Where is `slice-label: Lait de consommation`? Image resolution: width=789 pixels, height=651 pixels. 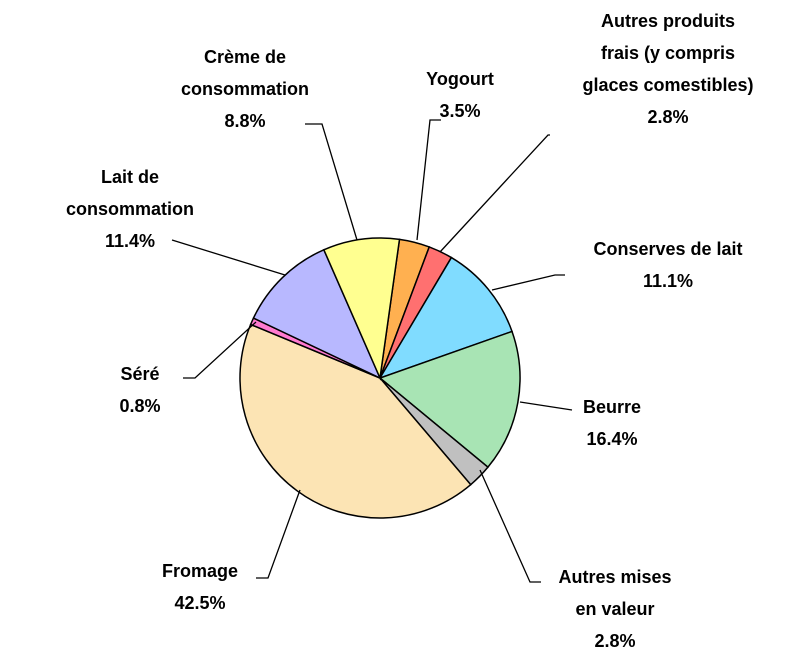 slice-label: Lait de consommation is located at coordinates (130, 193).